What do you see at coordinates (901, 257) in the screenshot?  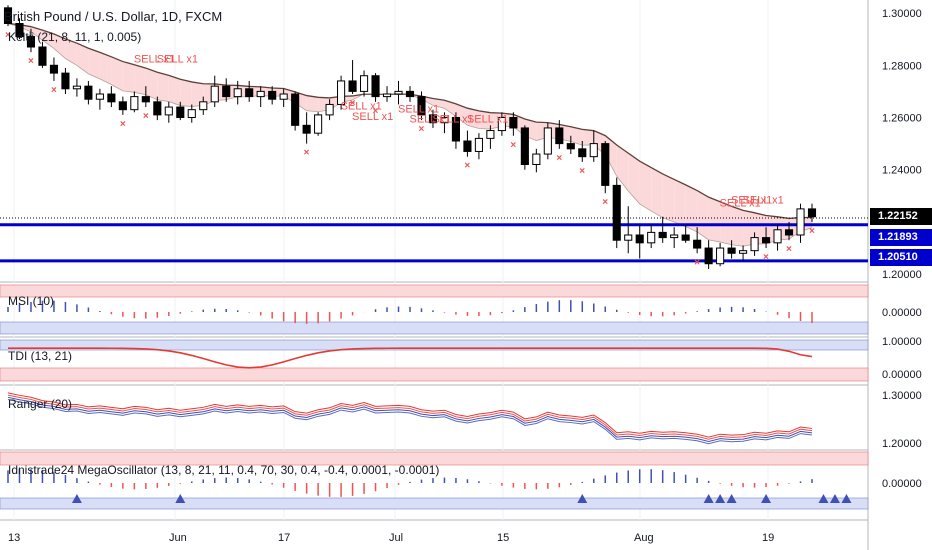 I see `lower-line-price-tag: 1.20510` at bounding box center [901, 257].